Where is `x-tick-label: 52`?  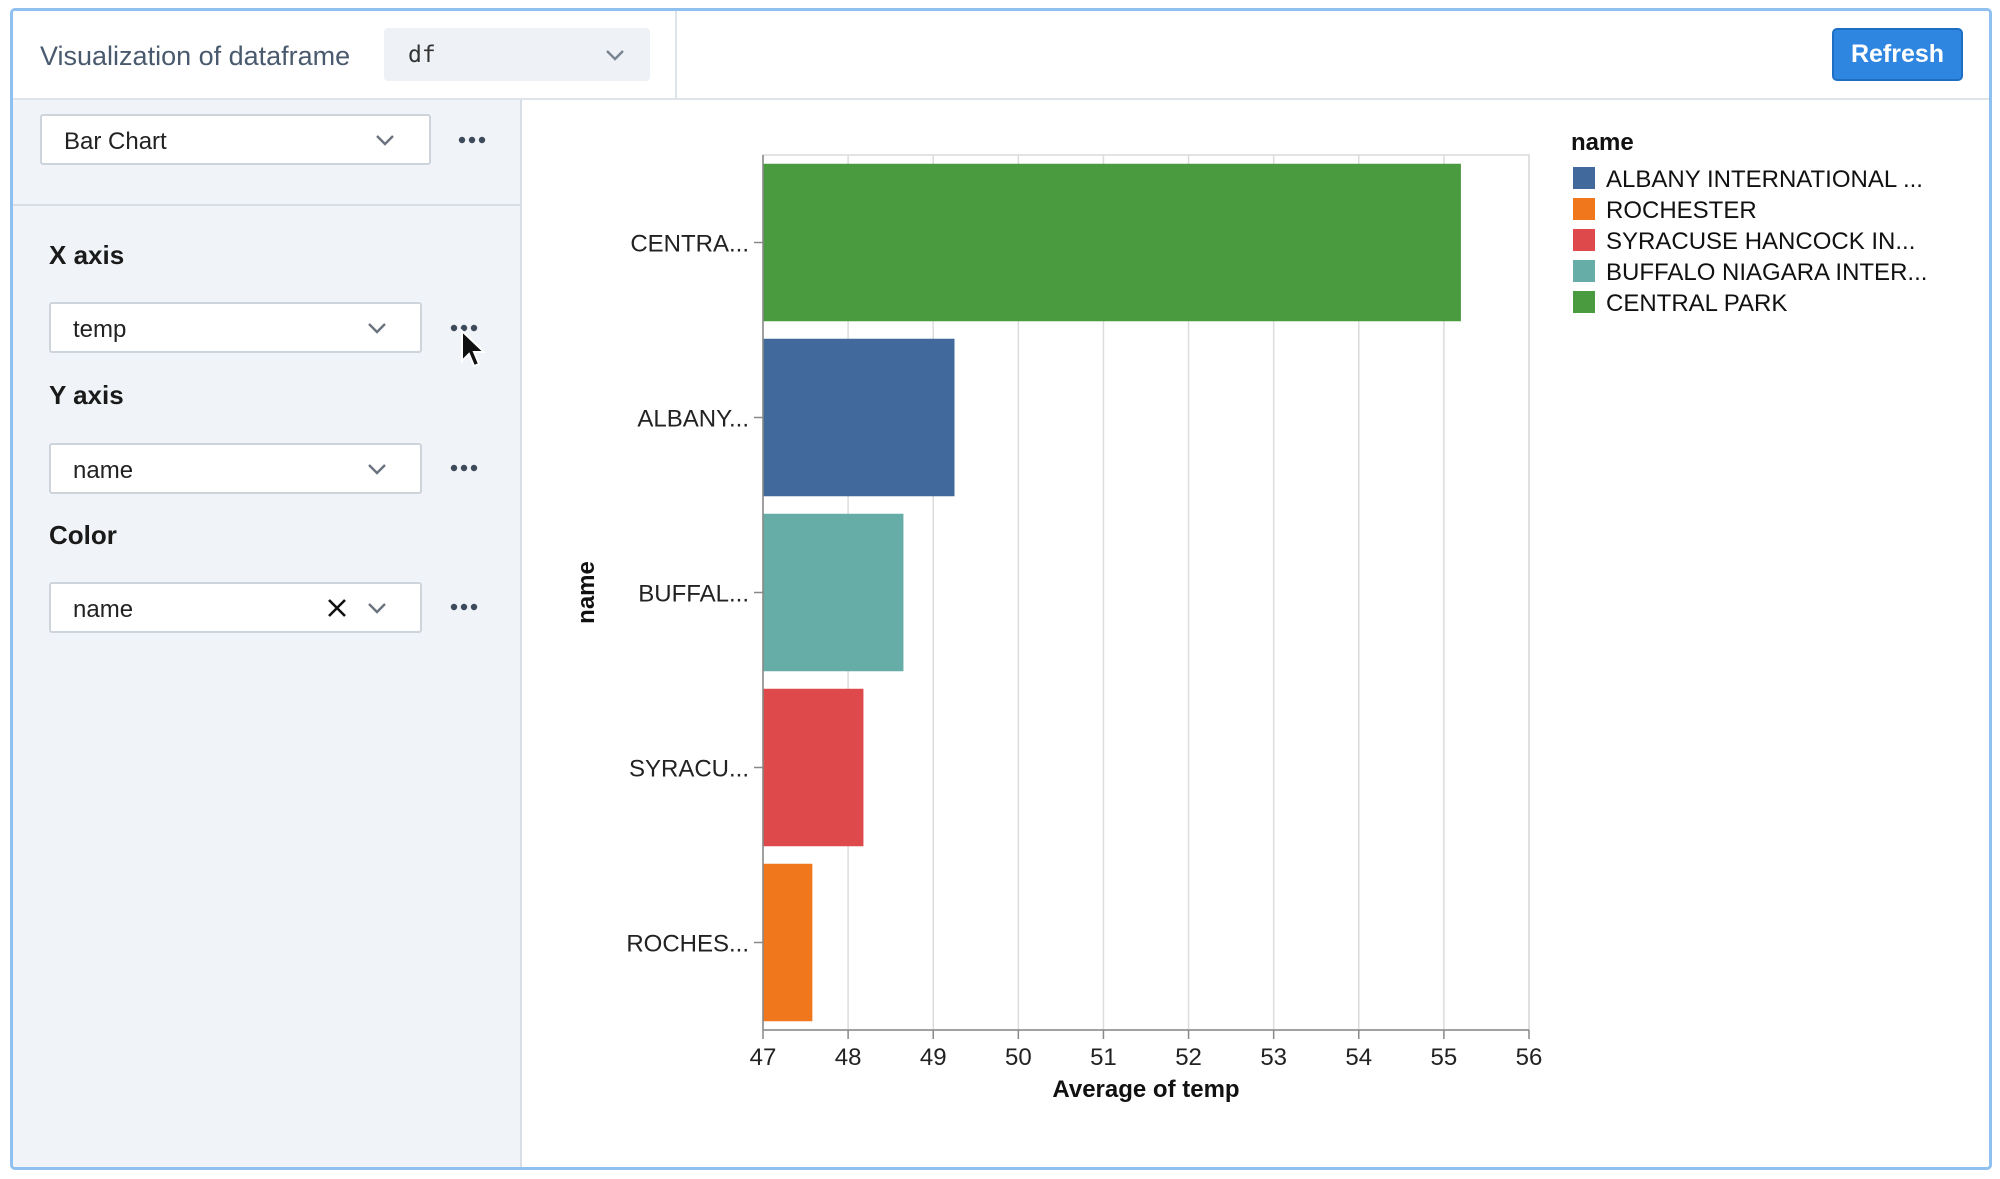 x-tick-label: 52 is located at coordinates (1188, 1057).